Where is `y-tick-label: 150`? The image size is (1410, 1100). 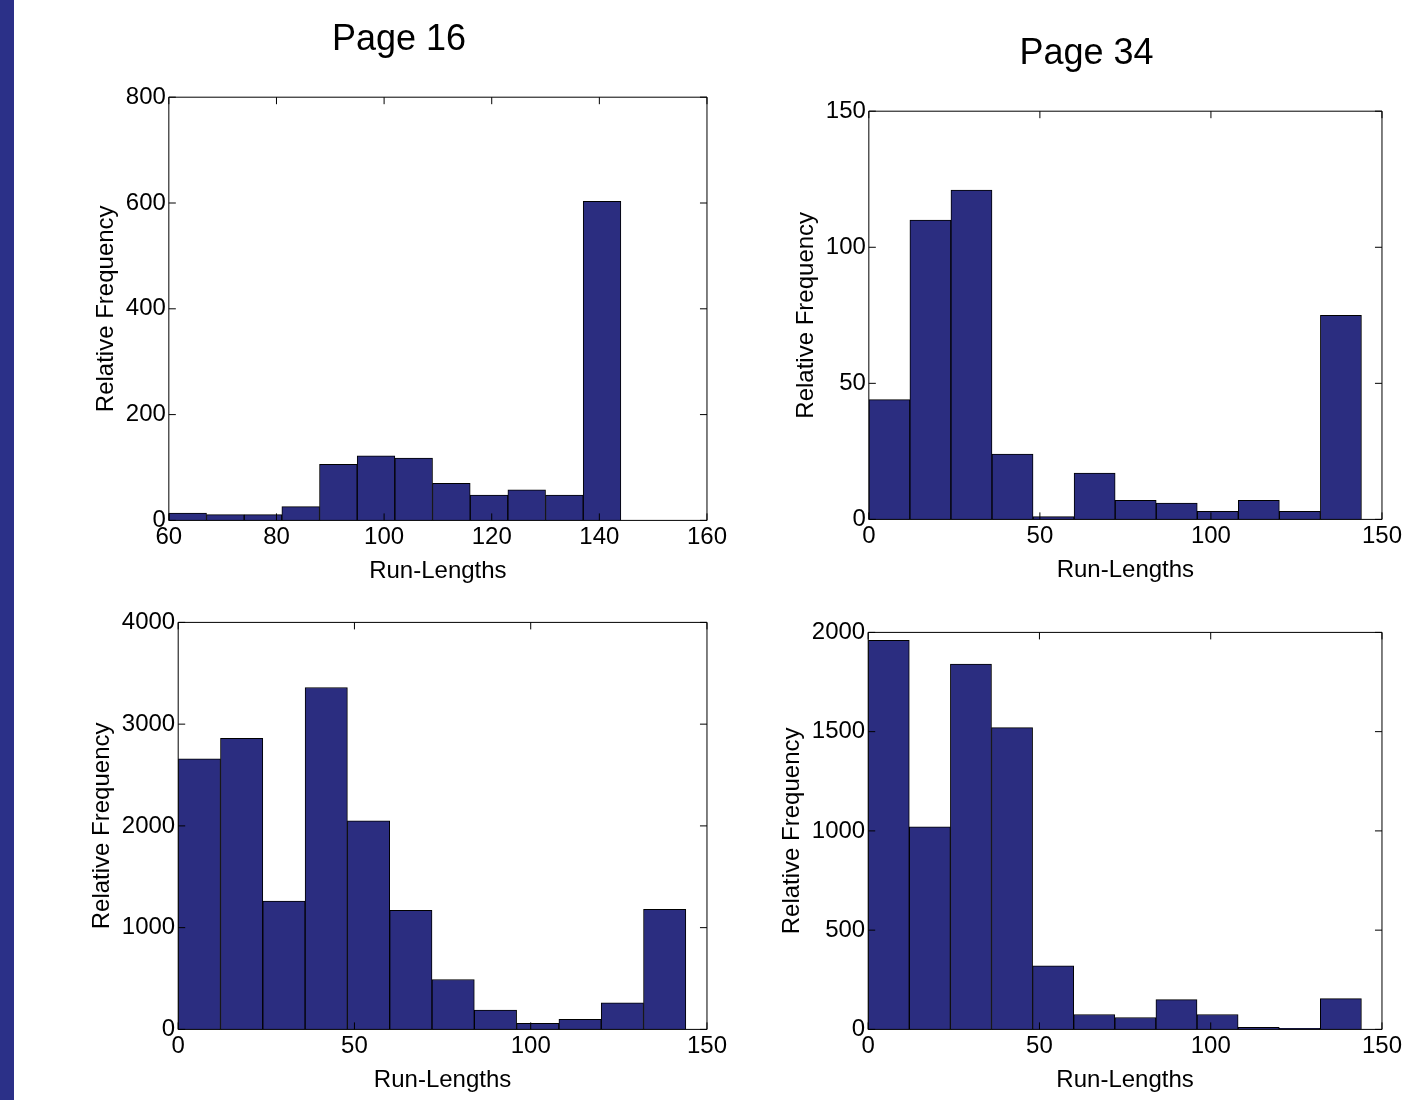 y-tick-label: 150 is located at coordinates (845, 109).